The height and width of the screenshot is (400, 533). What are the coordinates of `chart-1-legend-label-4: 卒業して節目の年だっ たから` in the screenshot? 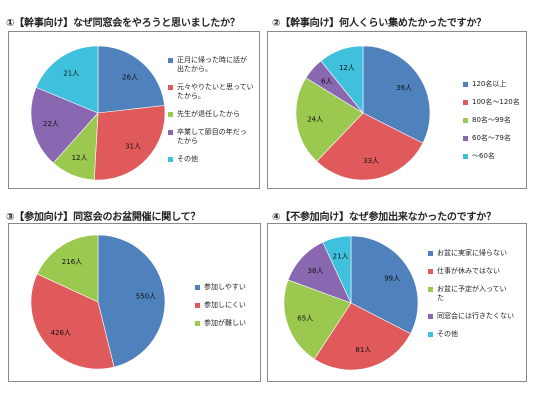 It's located at (212, 136).